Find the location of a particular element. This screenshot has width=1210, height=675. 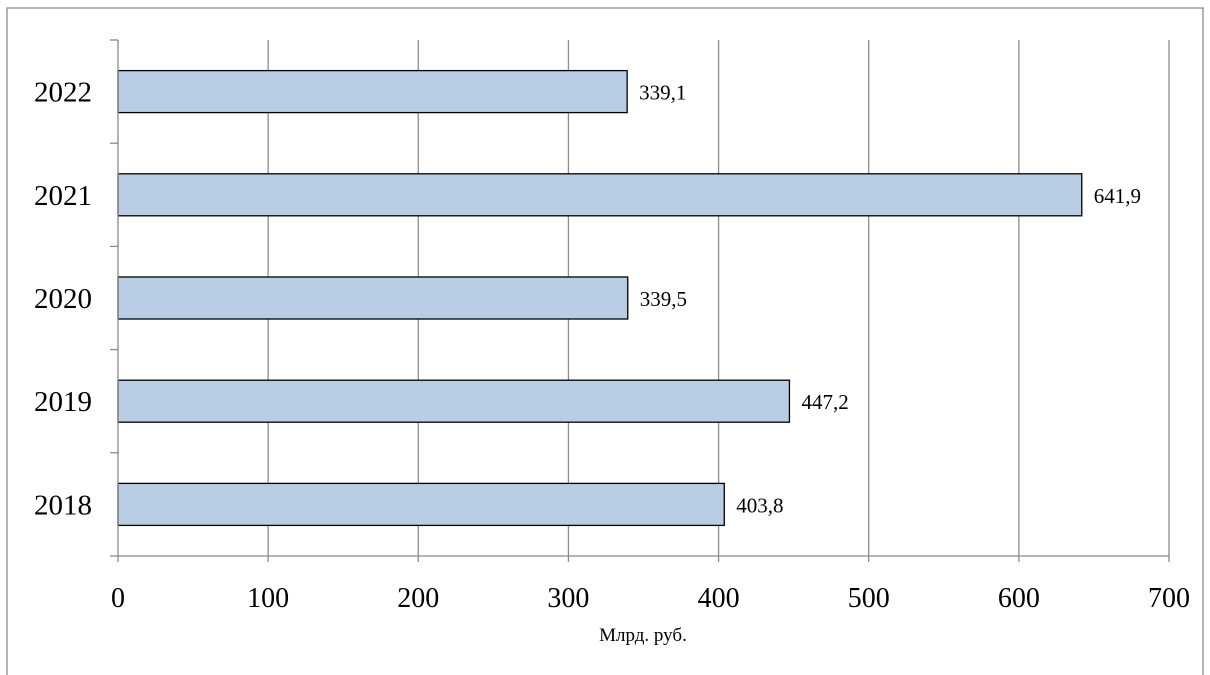

x-tick-label: 500 is located at coordinates (869, 598).